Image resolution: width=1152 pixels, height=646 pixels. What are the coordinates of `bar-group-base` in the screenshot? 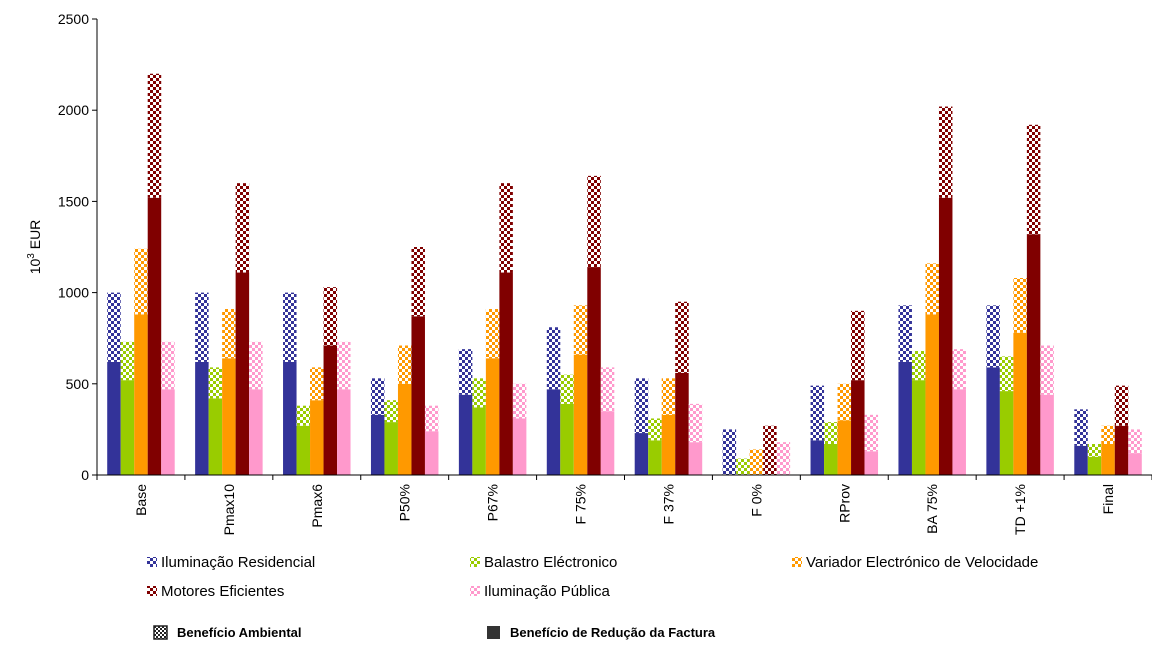 It's located at (141, 274).